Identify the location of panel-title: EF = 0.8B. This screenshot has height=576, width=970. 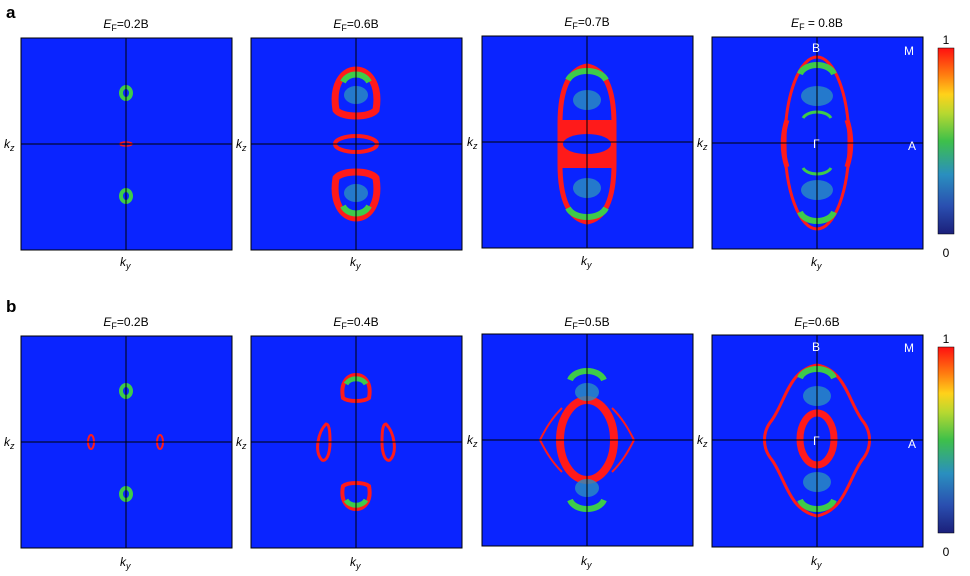
(817, 24).